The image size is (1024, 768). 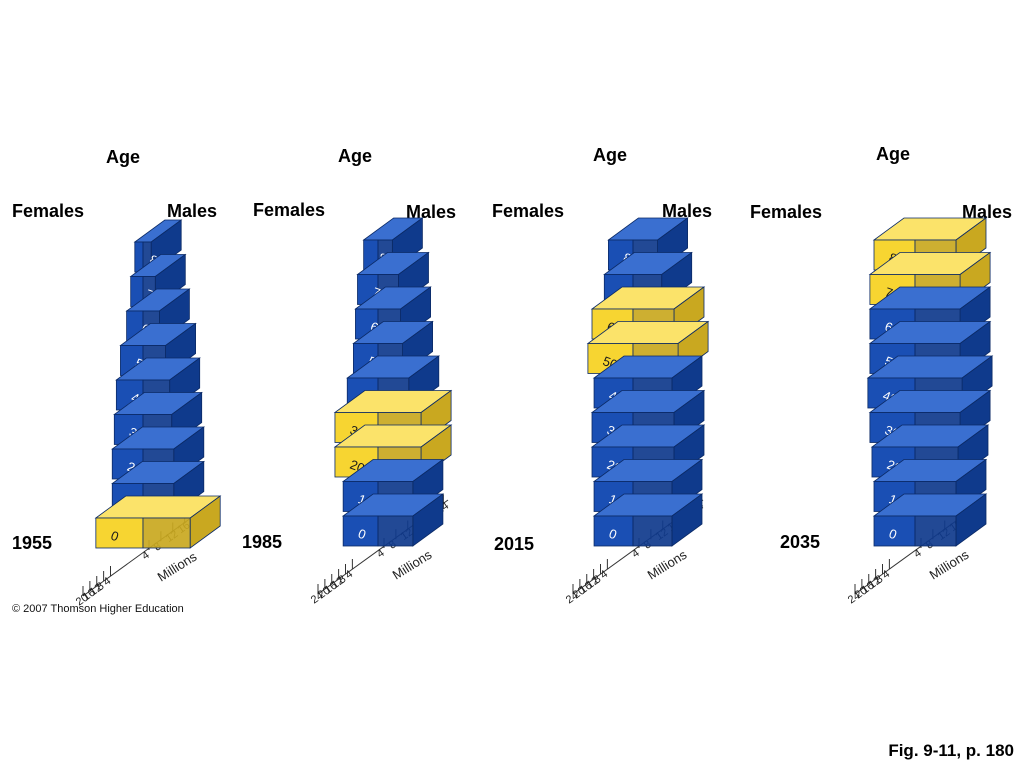 I want to click on year-label: 1985, so click(x=262, y=542).